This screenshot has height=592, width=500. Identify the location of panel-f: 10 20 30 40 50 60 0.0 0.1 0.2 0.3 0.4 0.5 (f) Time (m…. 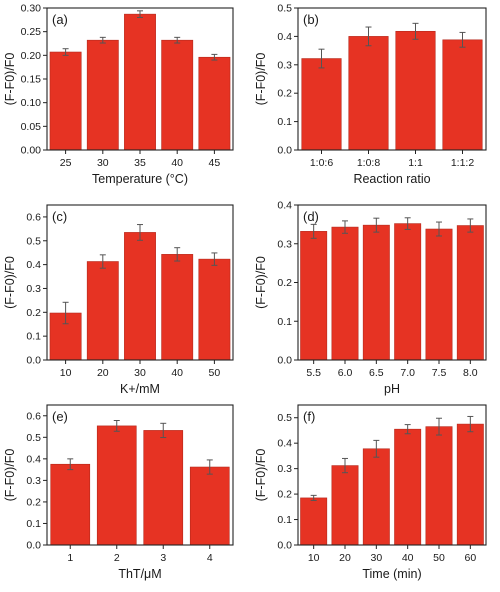
(382, 492).